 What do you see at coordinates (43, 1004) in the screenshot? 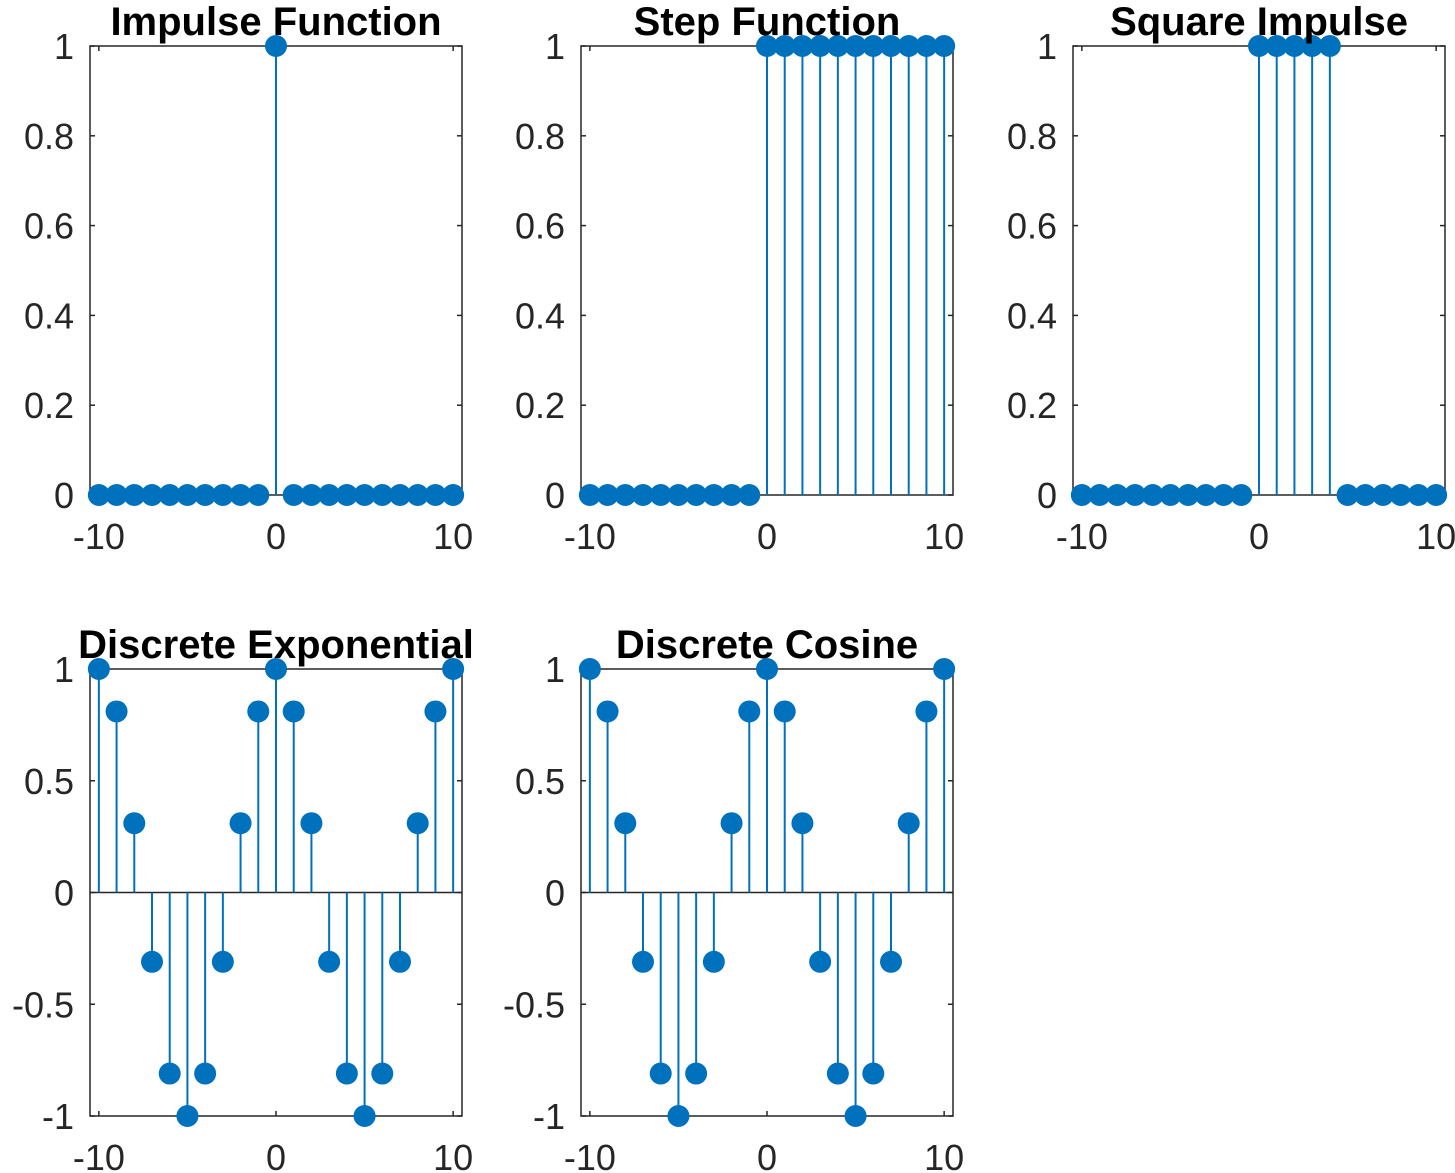
I see `y-tick-label: -0.5` at bounding box center [43, 1004].